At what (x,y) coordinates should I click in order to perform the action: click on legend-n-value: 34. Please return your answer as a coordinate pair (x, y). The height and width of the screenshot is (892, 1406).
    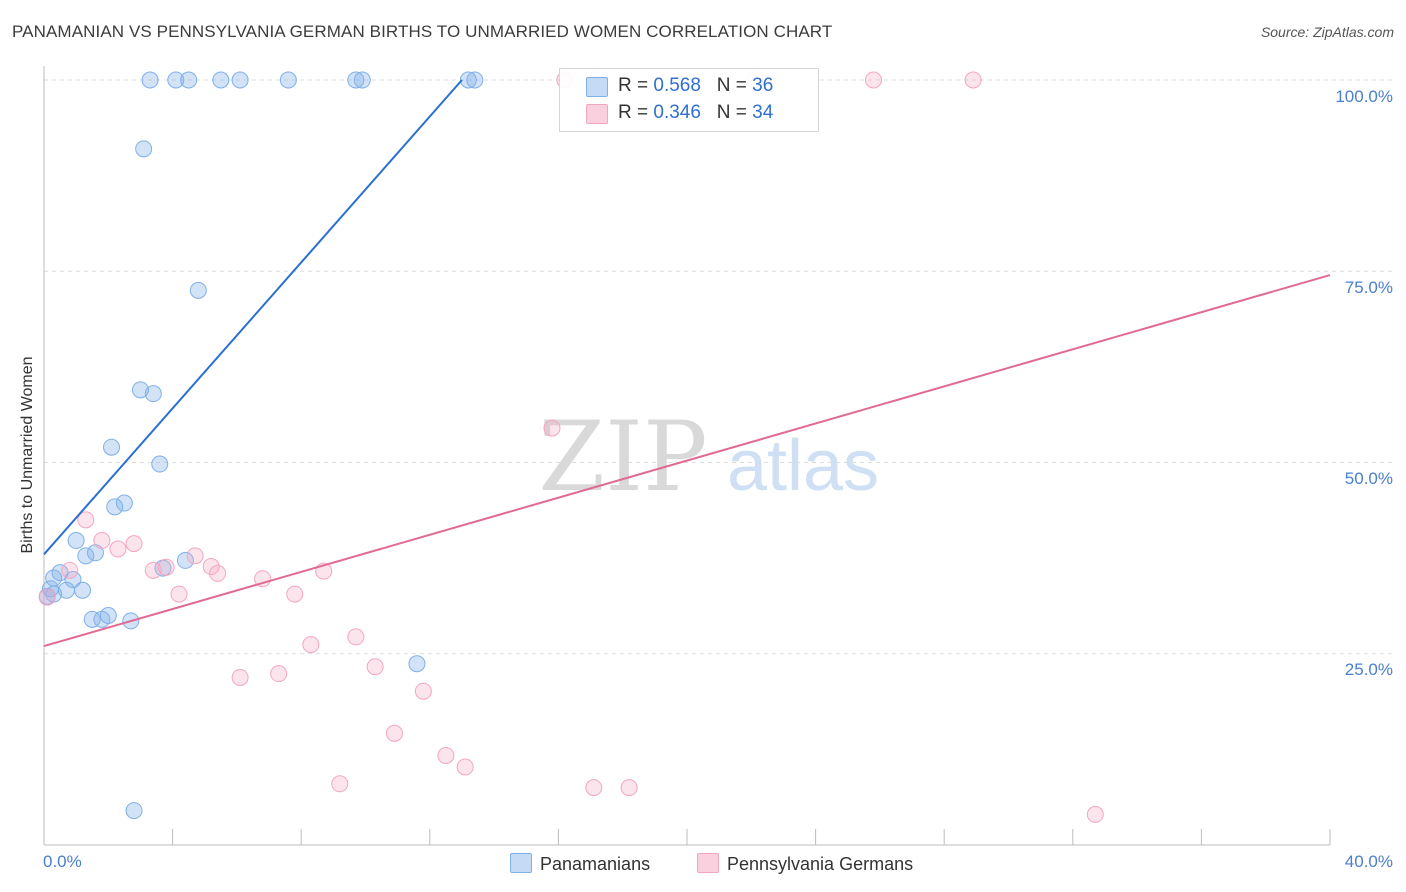
    Looking at the image, I should click on (763, 112).